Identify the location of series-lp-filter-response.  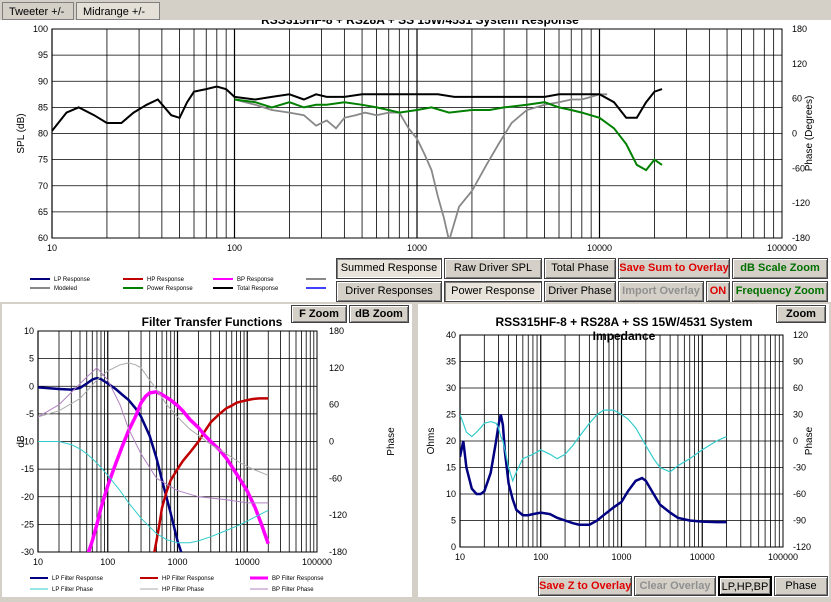
(110, 464).